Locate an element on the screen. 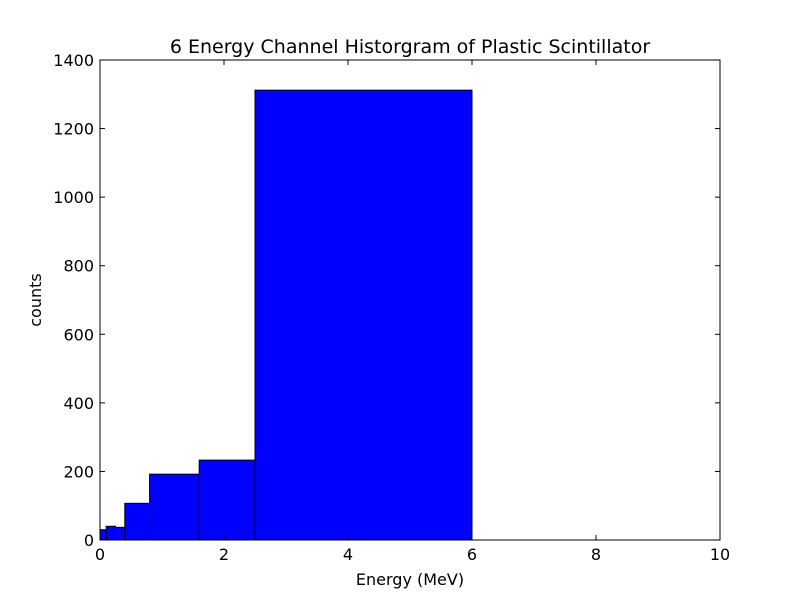  x-axis-label: Energy (MeV) is located at coordinates (410, 579).